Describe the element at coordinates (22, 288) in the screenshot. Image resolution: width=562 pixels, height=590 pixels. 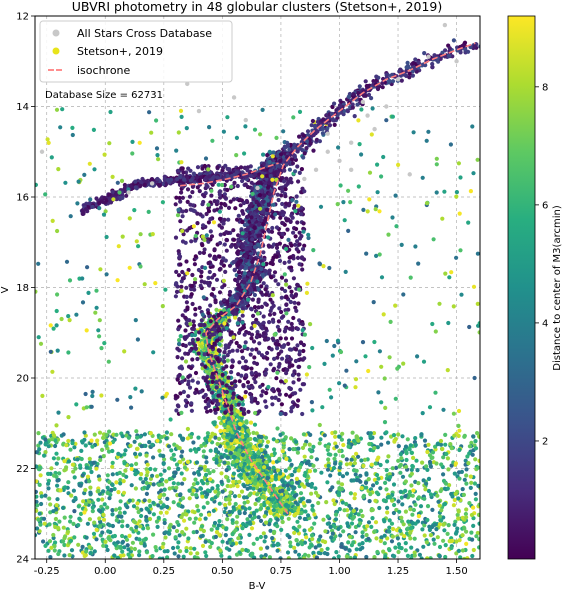
I see `y-tick-label: 18` at that location.